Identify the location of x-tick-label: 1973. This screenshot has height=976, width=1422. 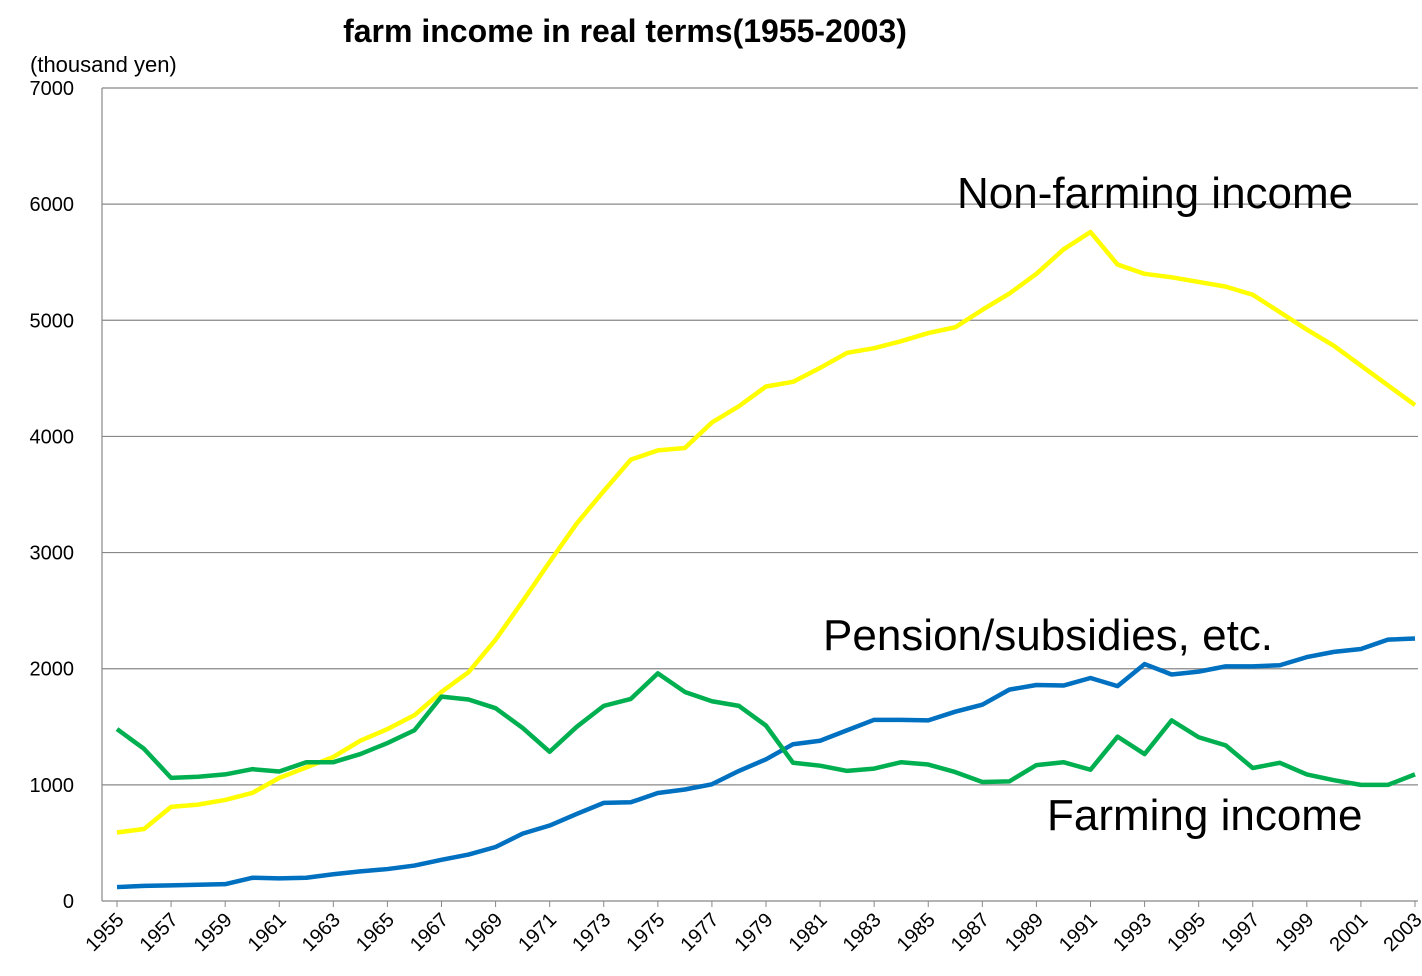
(591, 932).